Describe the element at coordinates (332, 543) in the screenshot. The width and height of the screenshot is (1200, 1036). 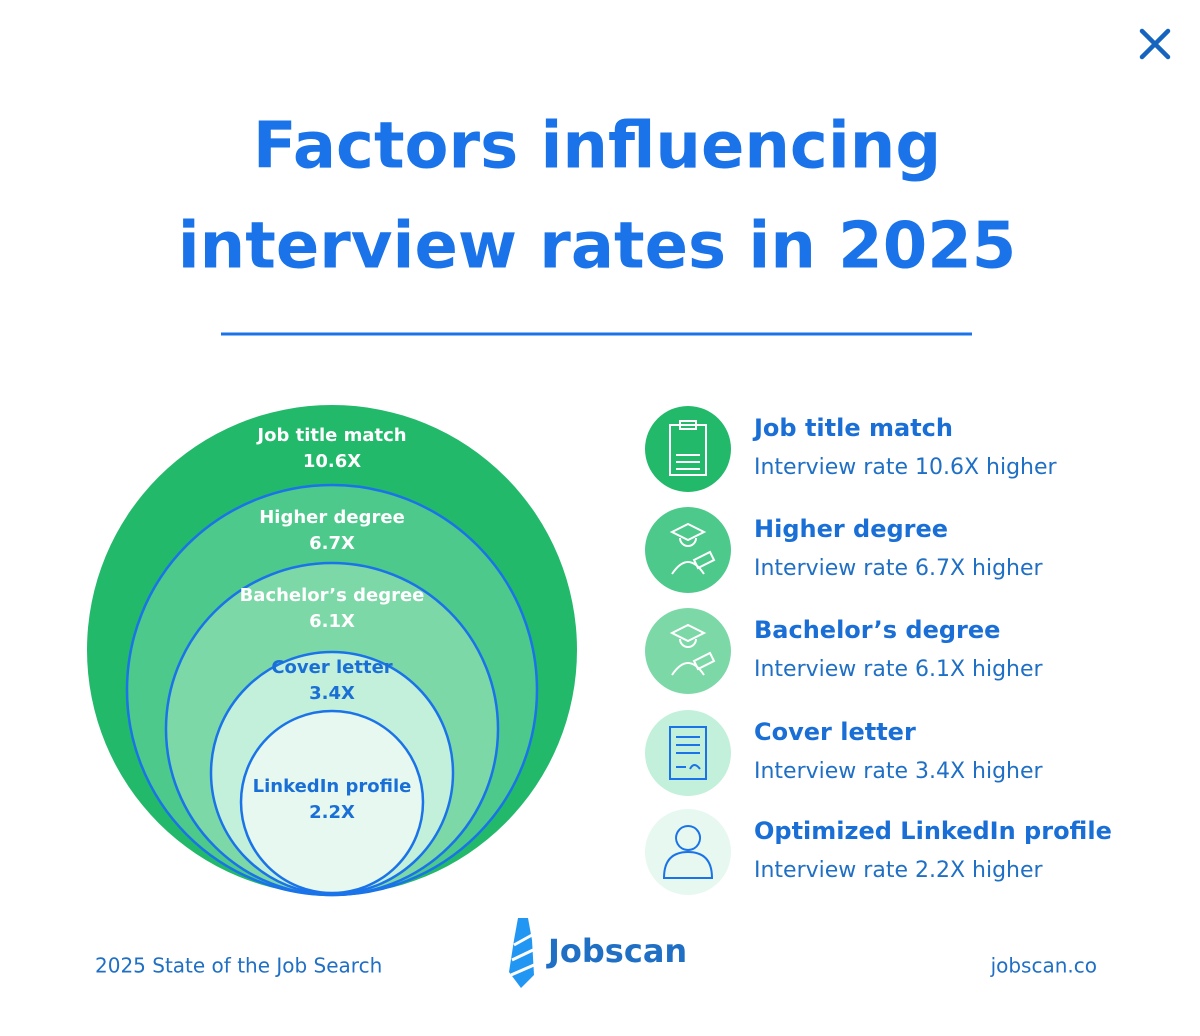
I see `circle-value: 6.7X` at that location.